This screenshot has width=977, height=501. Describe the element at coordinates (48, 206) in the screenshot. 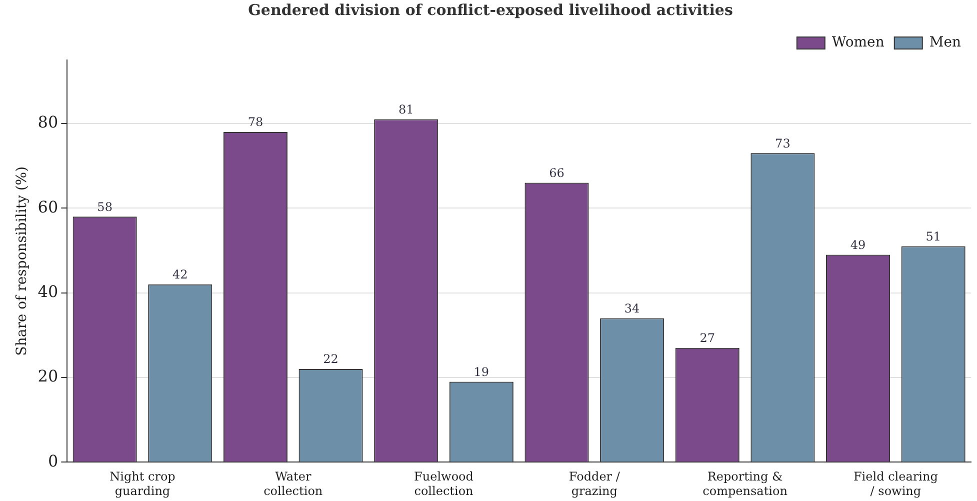

I see `y-tick-label: 60` at that location.